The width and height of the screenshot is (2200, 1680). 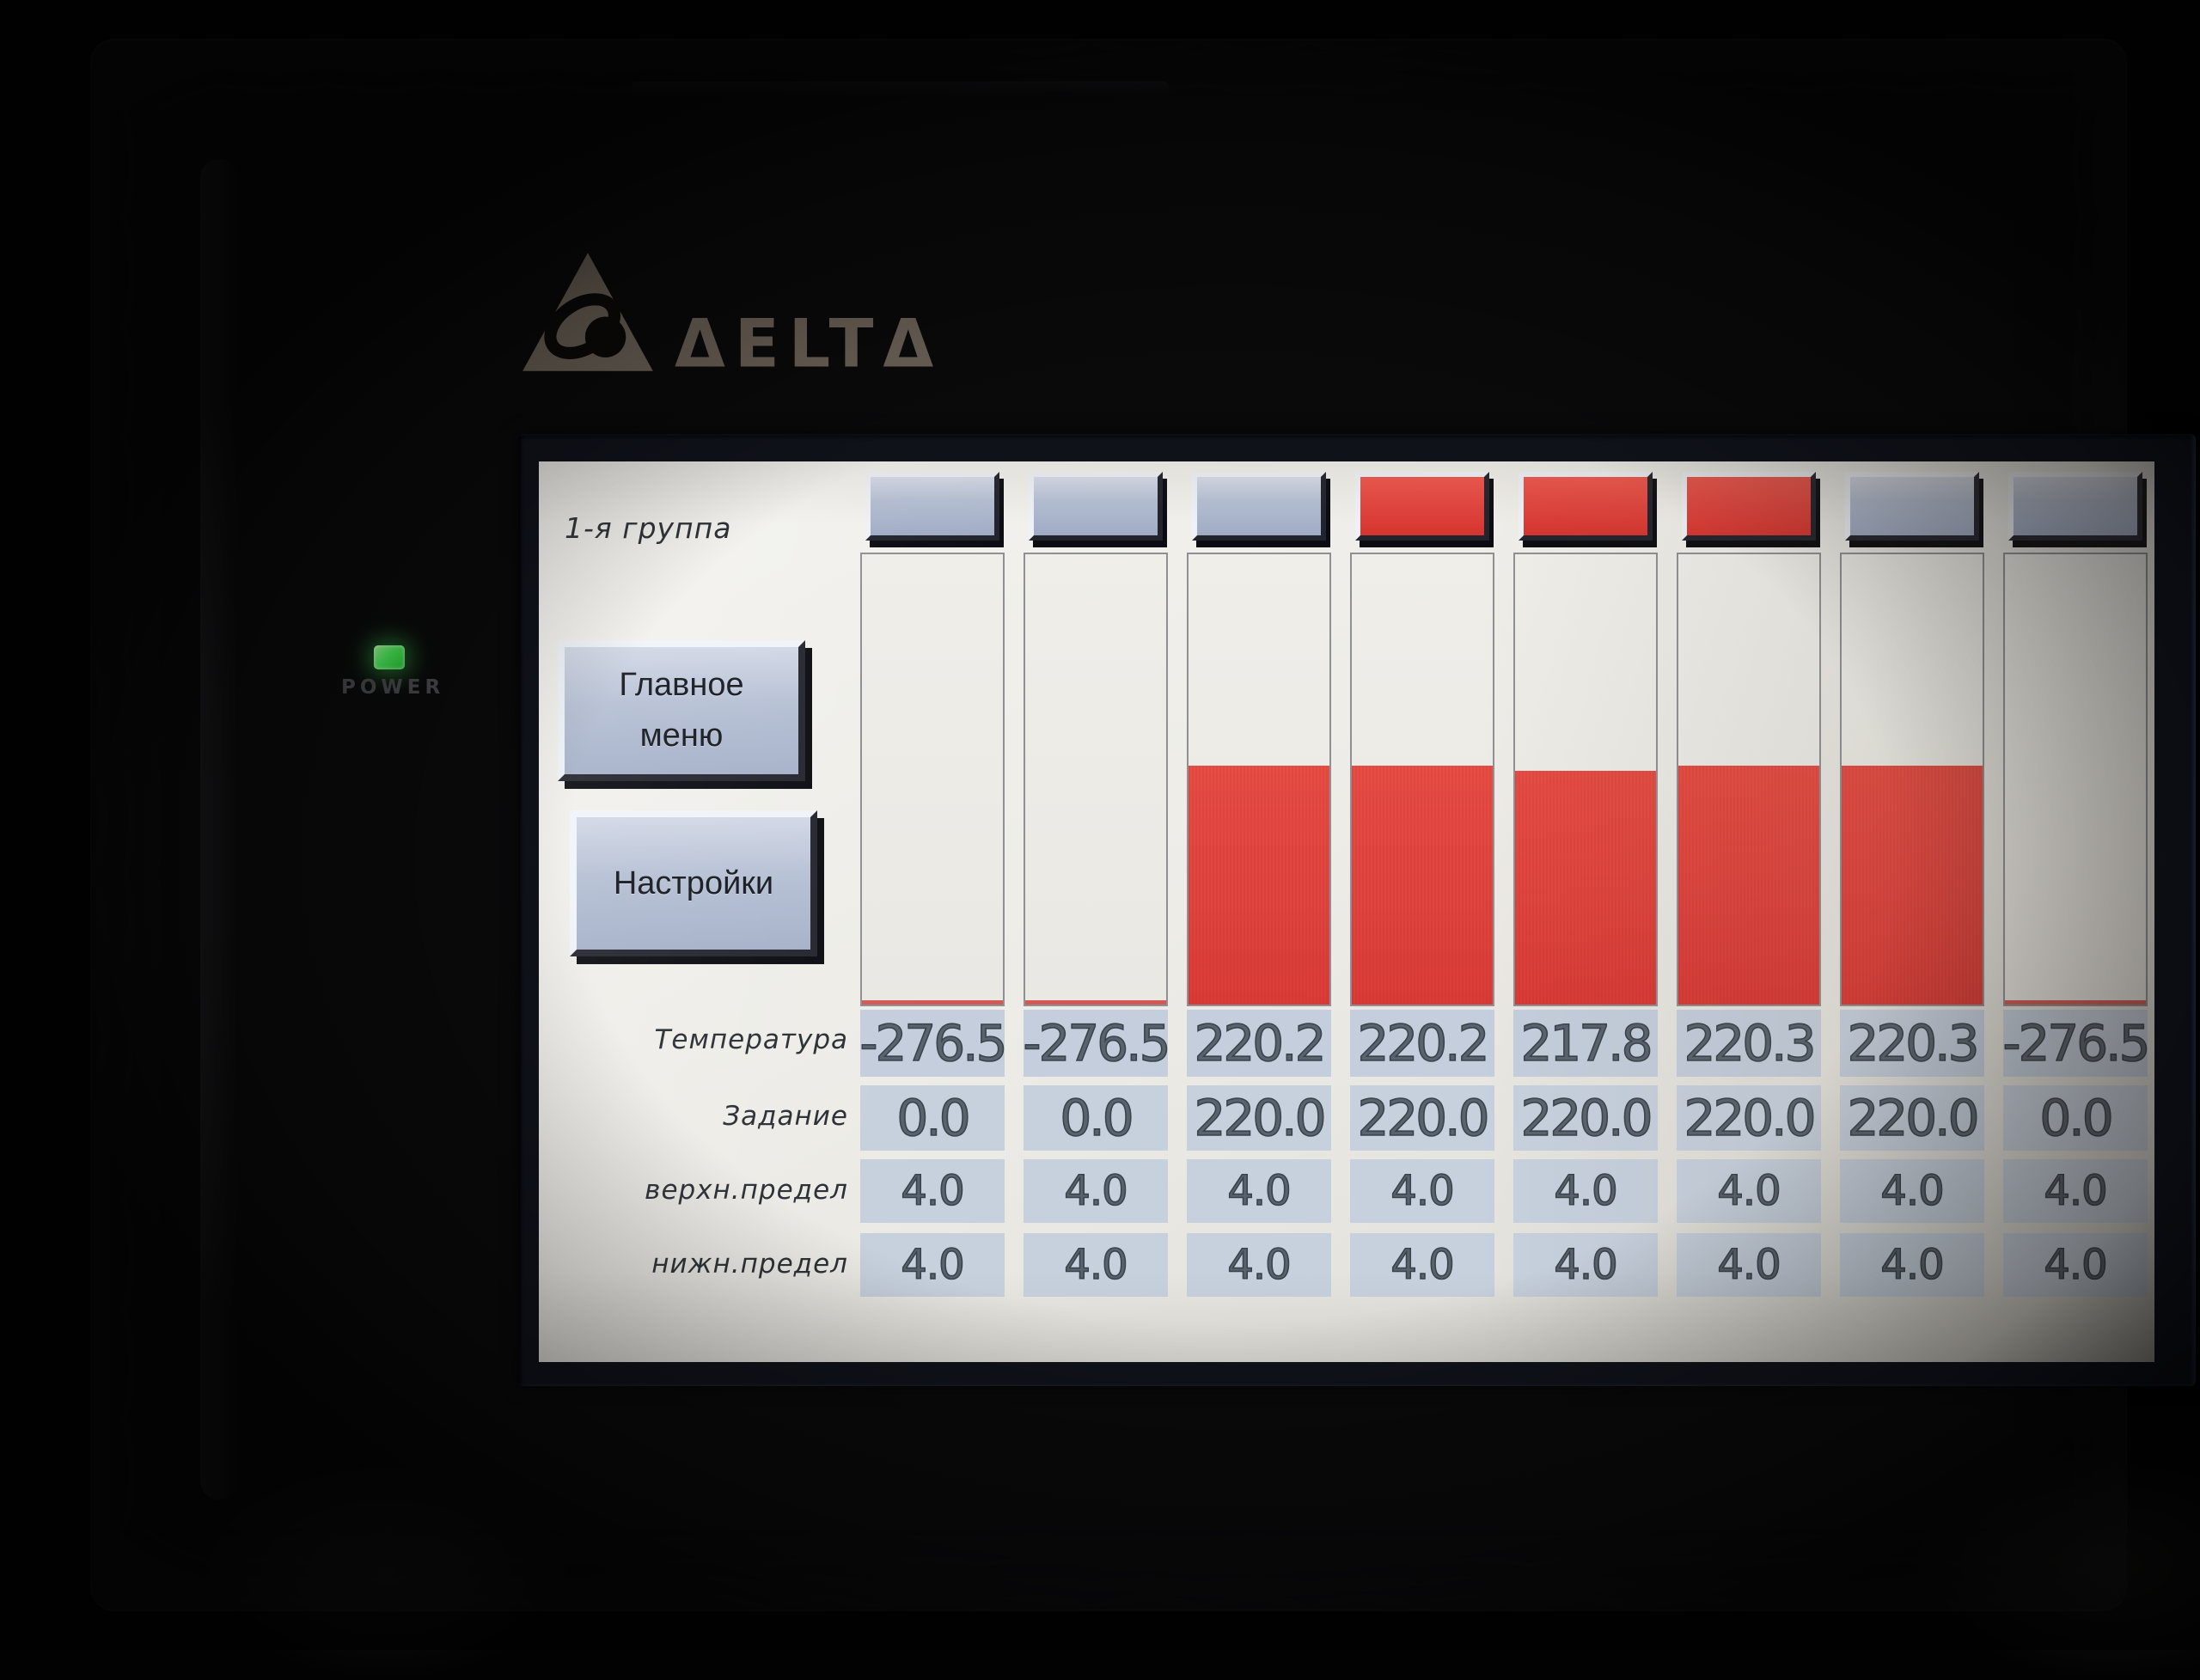 I want to click on row-label-temperature: Температура, so click(x=697, y=1039).